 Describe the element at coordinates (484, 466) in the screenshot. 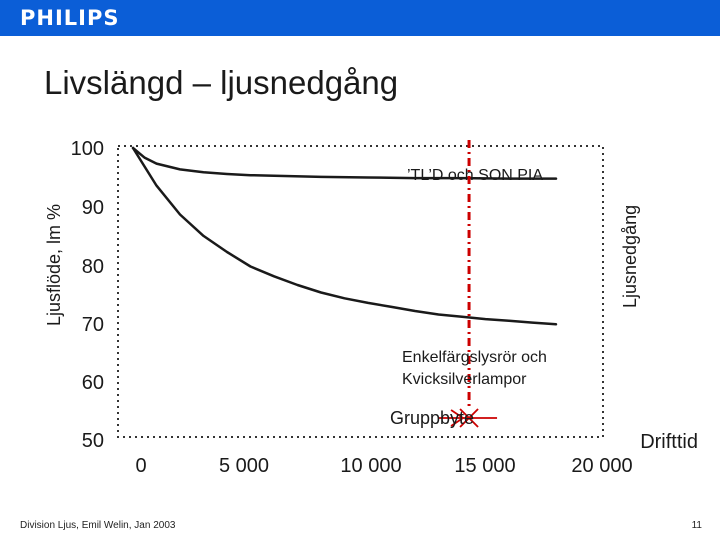

I see `x-tick-label: 15 000` at that location.